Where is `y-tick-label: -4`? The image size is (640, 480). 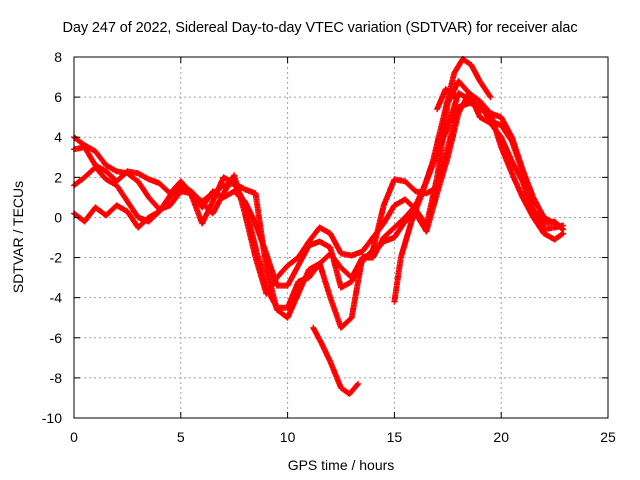
y-tick-label: -4 is located at coordinates (56, 298).